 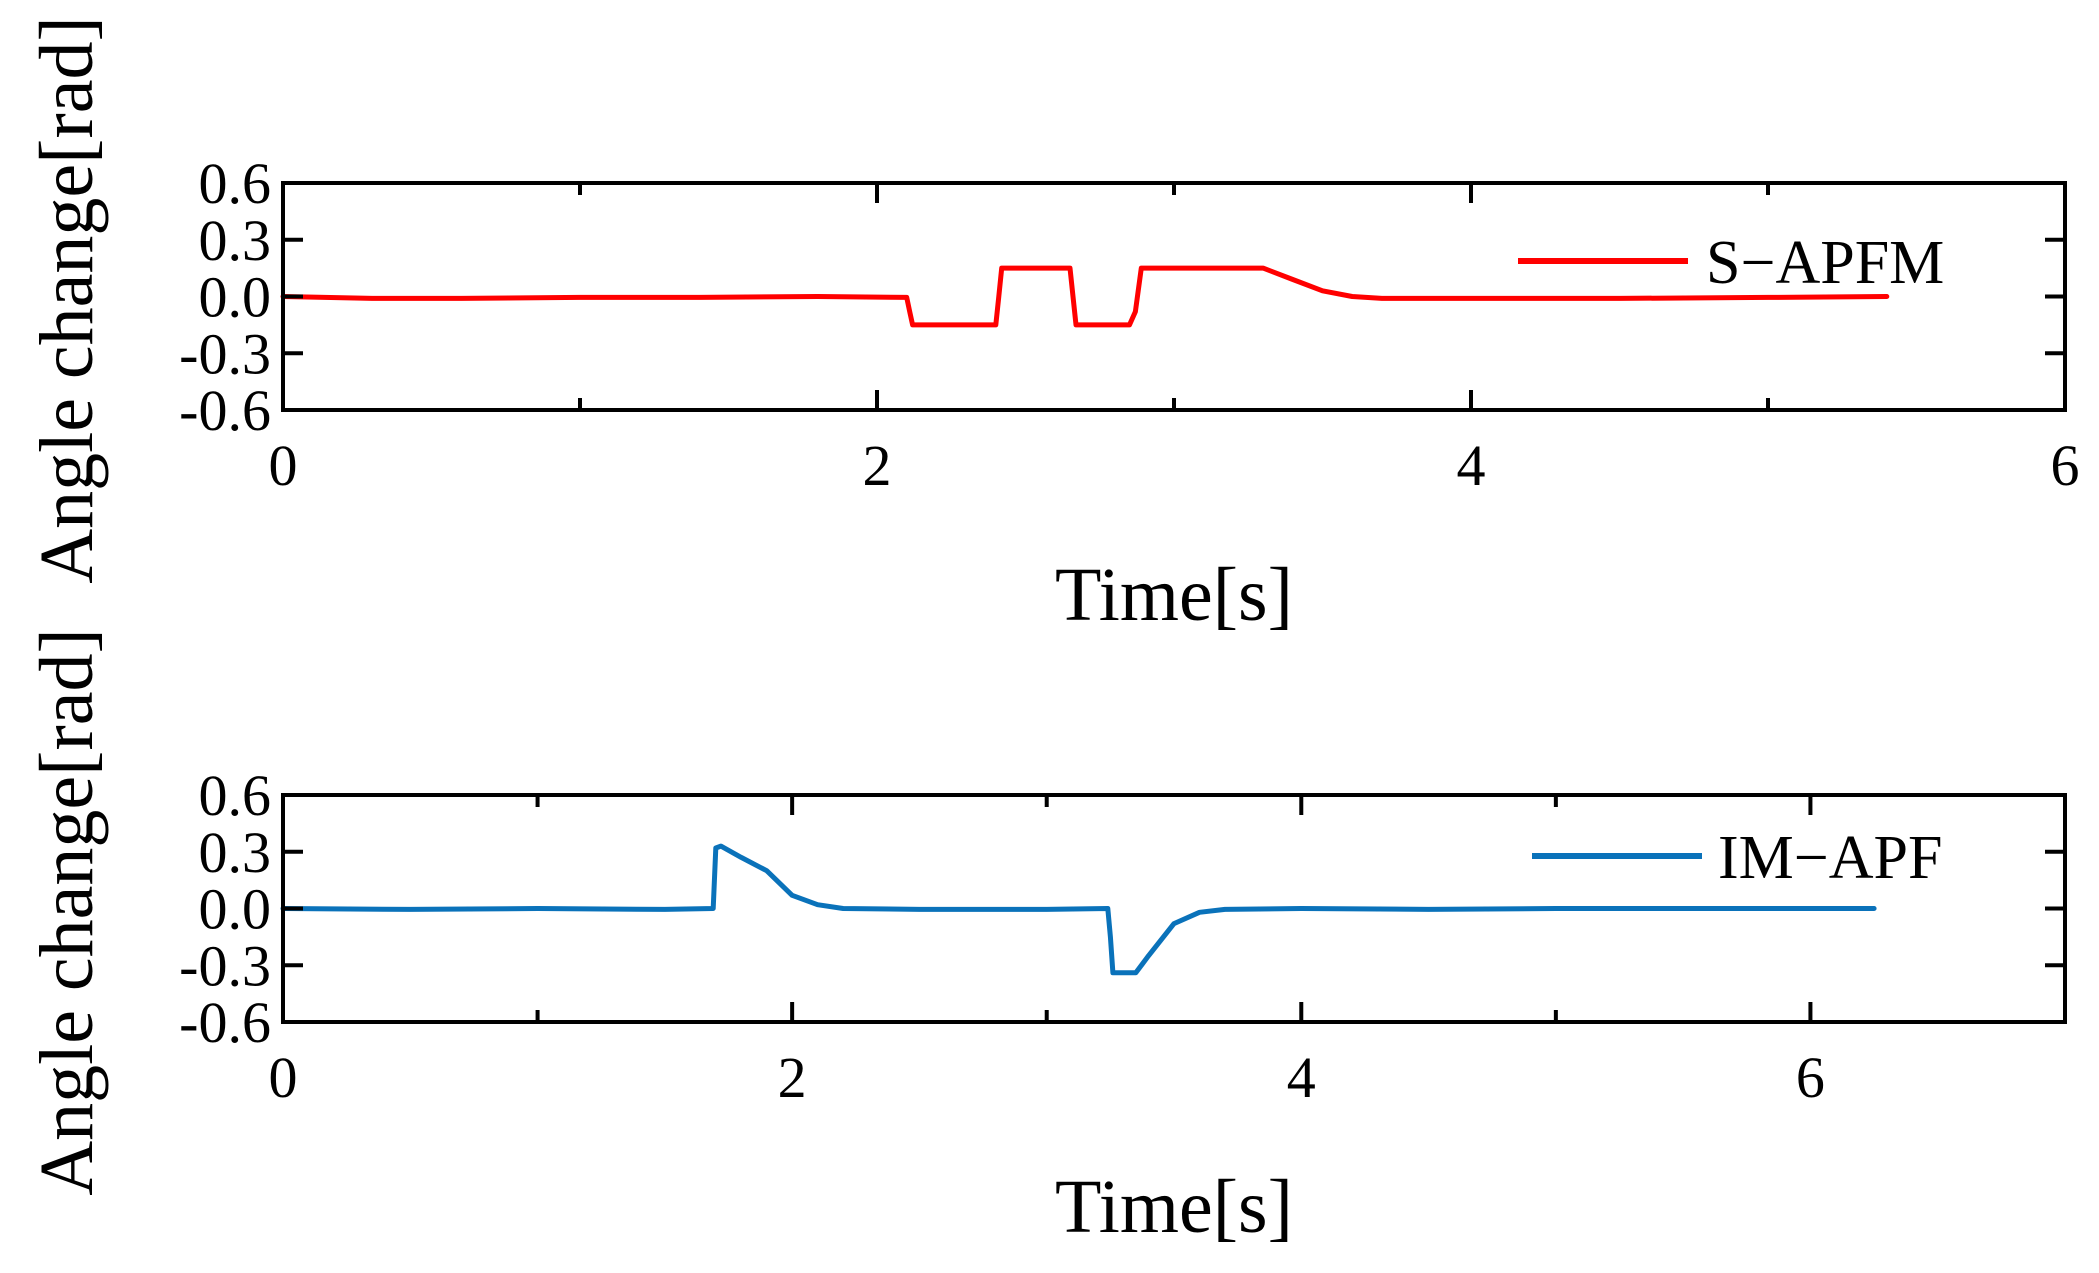 What do you see at coordinates (225, 410) in the screenshot?
I see `panel-1-ytick-label: -0.6` at bounding box center [225, 410].